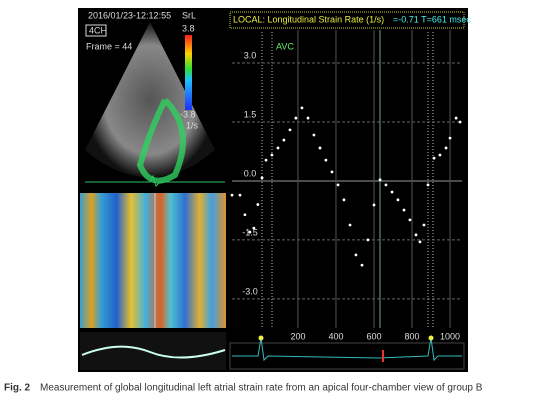 Image resolution: width=543 pixels, height=400 pixels. I want to click on avc-label: AVC, so click(285, 46).